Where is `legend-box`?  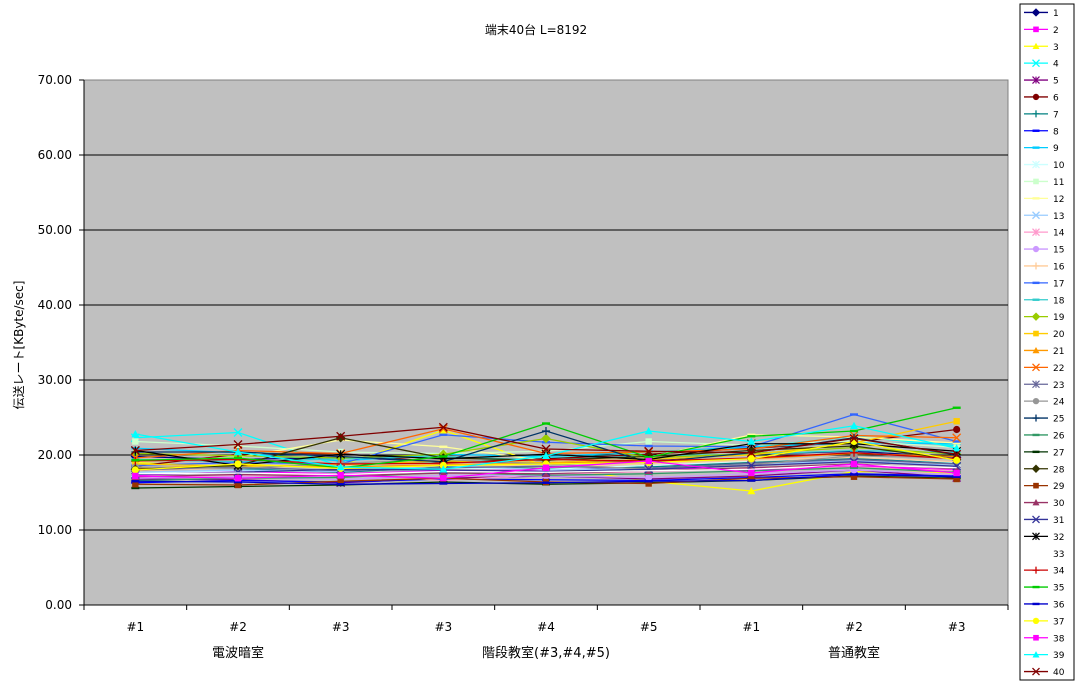 legend-box is located at coordinates (1047, 342).